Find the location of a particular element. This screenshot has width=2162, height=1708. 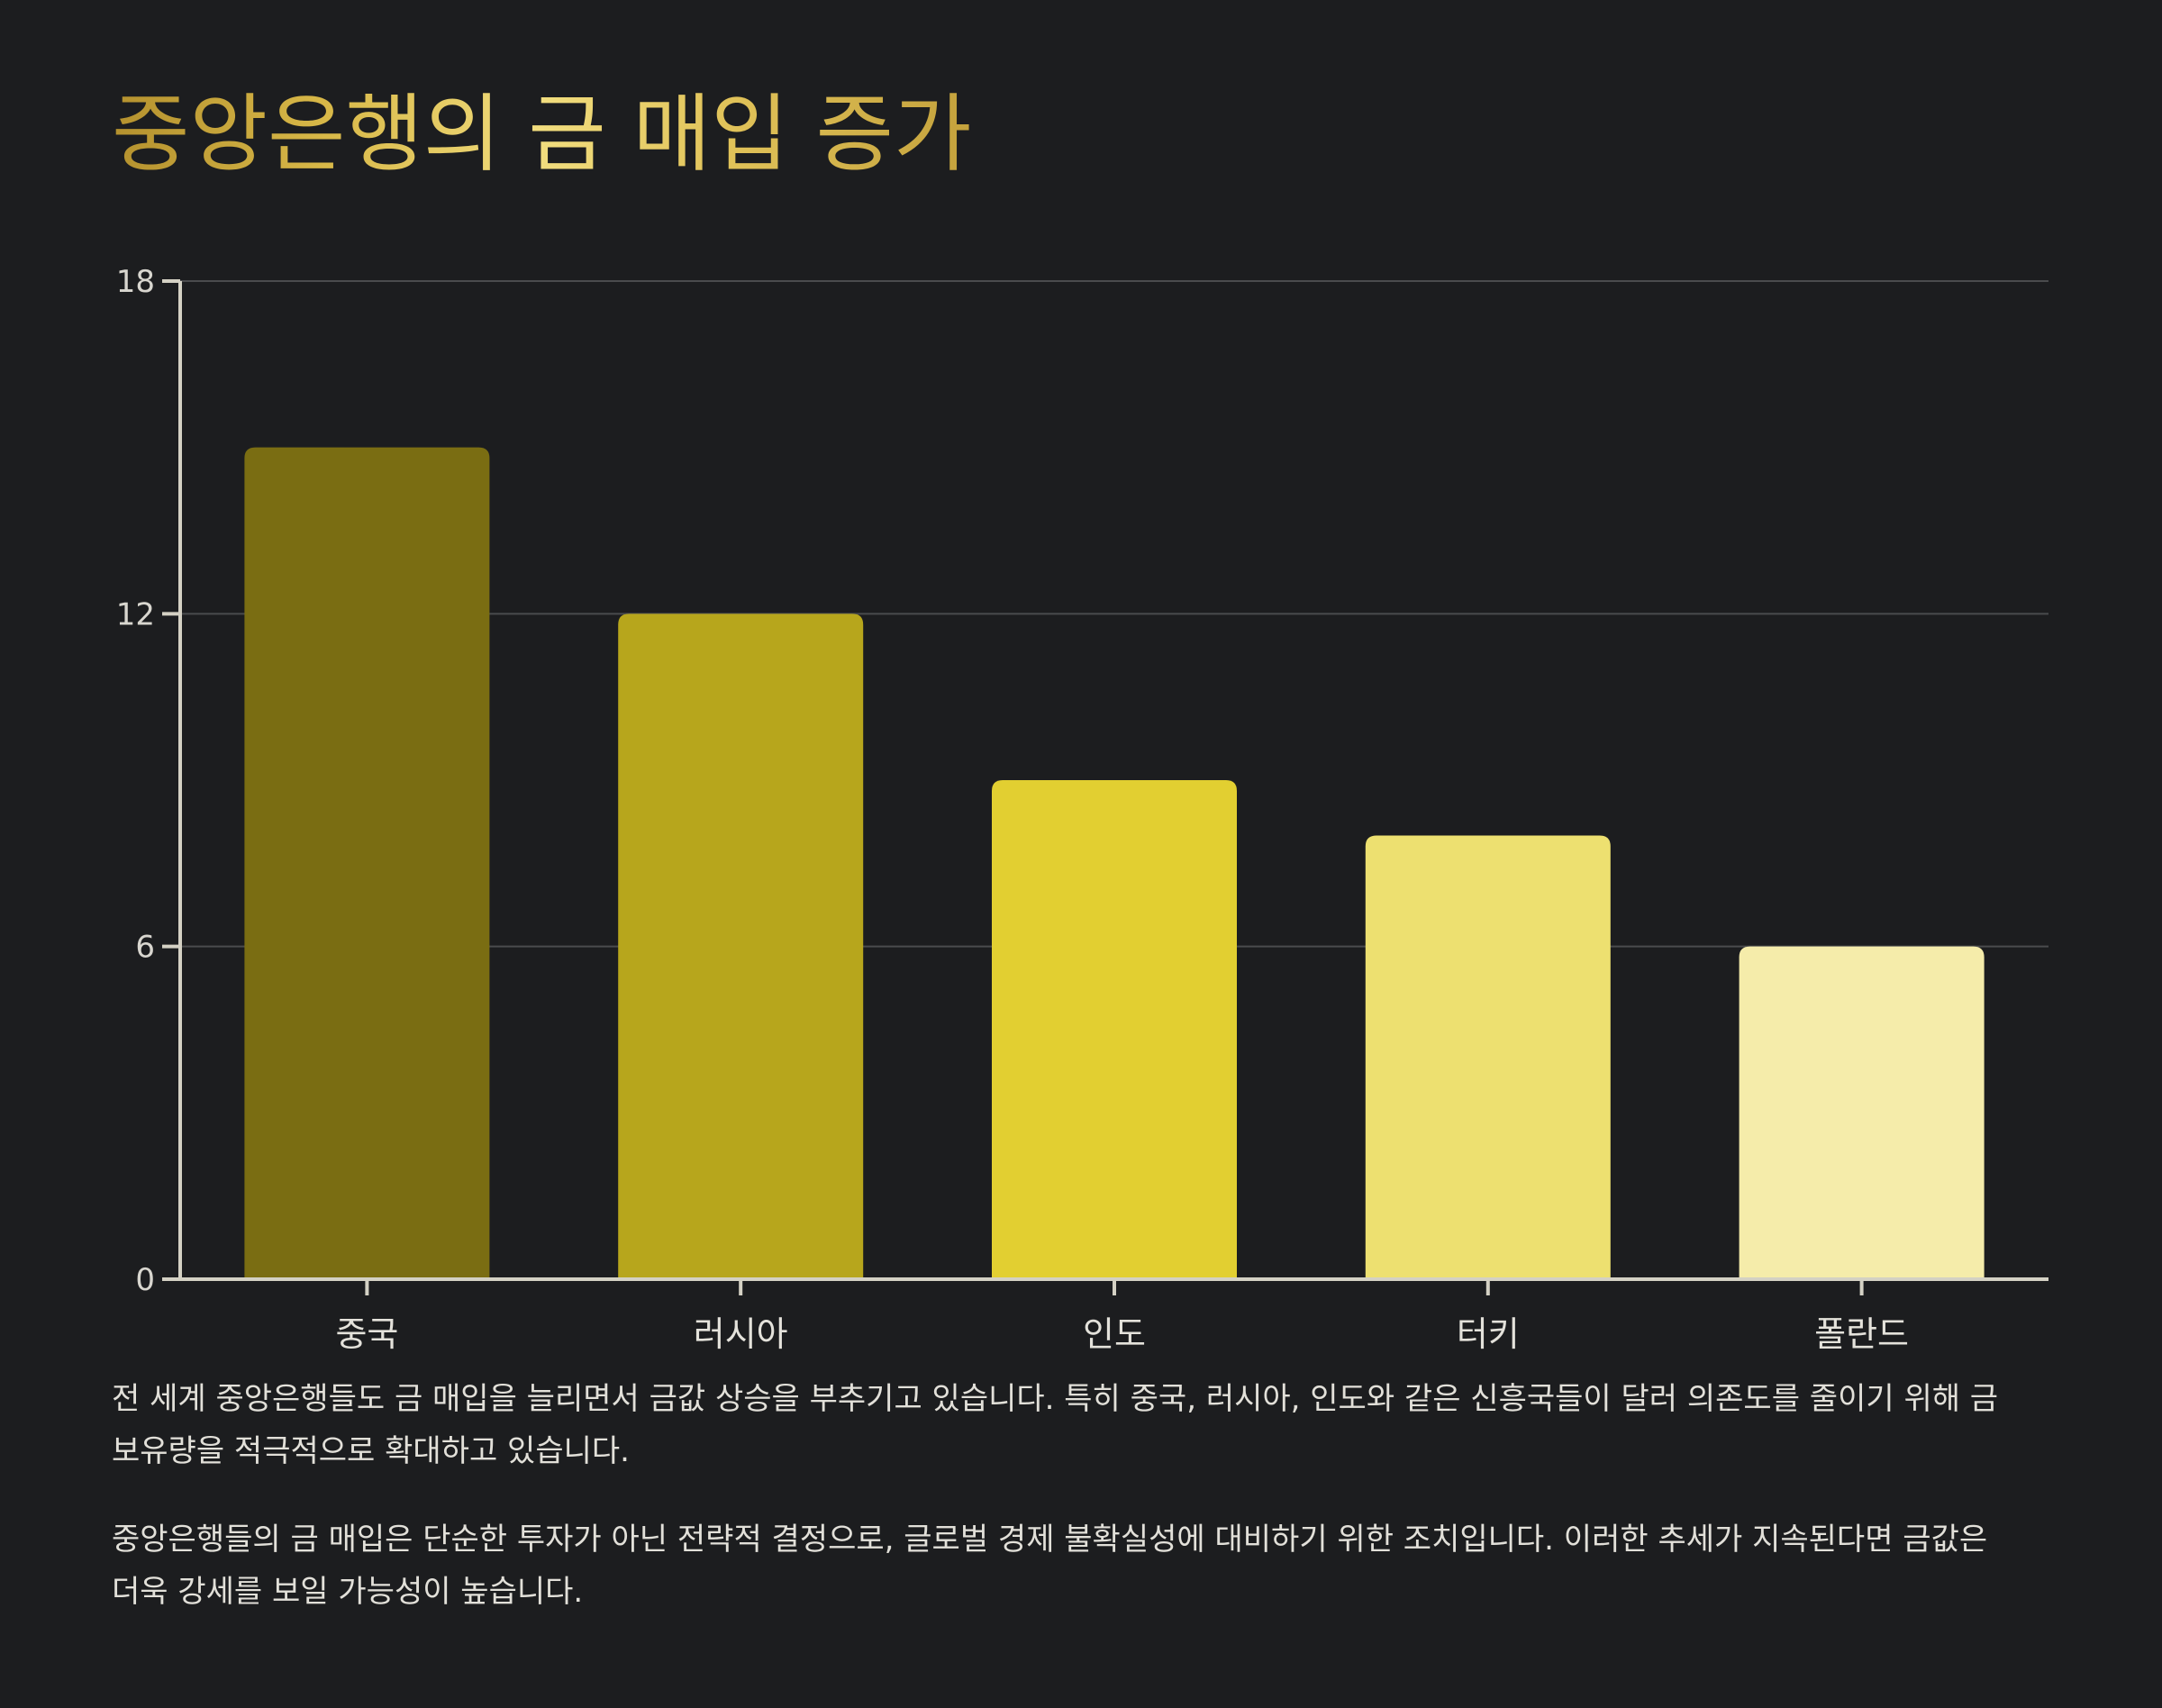

x-category-label: 터키 is located at coordinates (1488, 1332).